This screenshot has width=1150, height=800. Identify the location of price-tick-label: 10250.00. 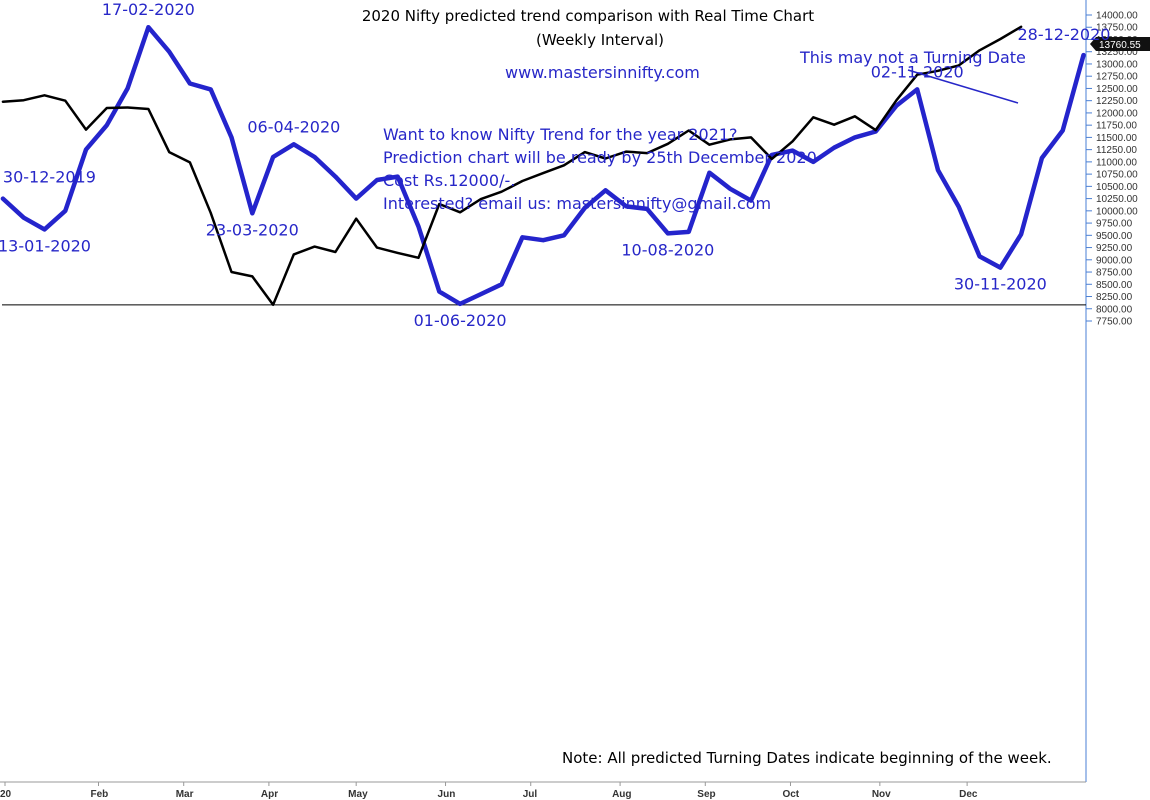
(1117, 199).